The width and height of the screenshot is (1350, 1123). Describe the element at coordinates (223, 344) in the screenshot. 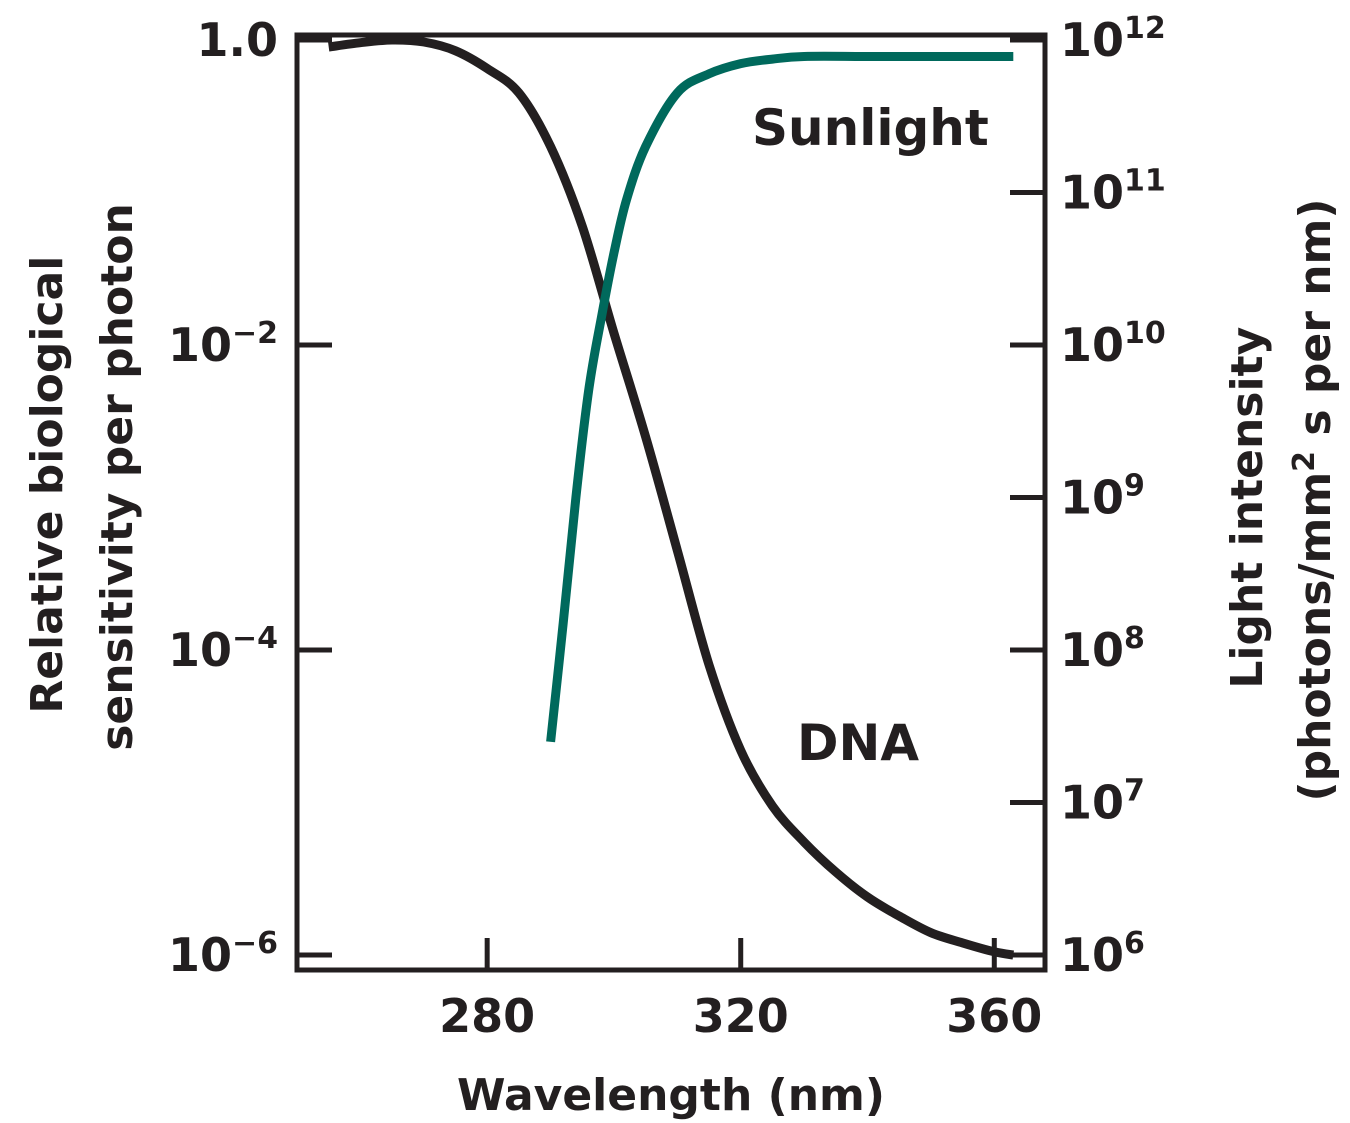

I see `left-y-tick-label: 10⁻²` at that location.